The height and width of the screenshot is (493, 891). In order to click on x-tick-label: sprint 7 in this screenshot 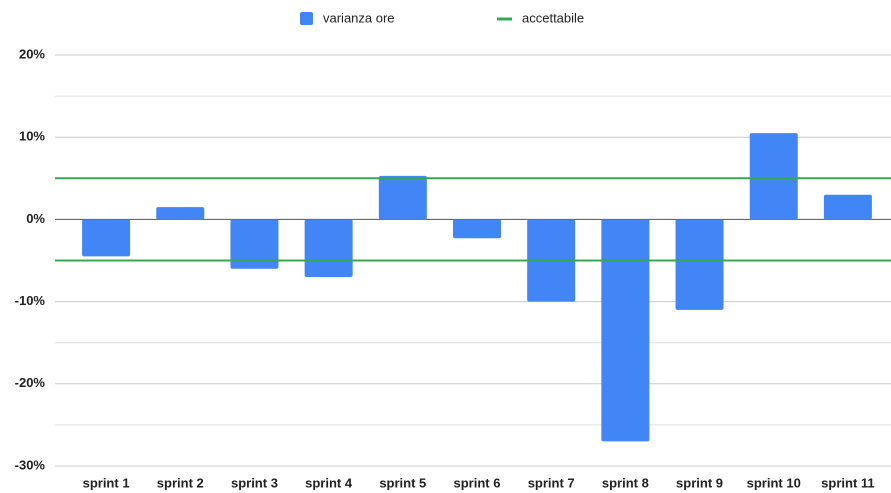, I will do `click(551, 482)`.